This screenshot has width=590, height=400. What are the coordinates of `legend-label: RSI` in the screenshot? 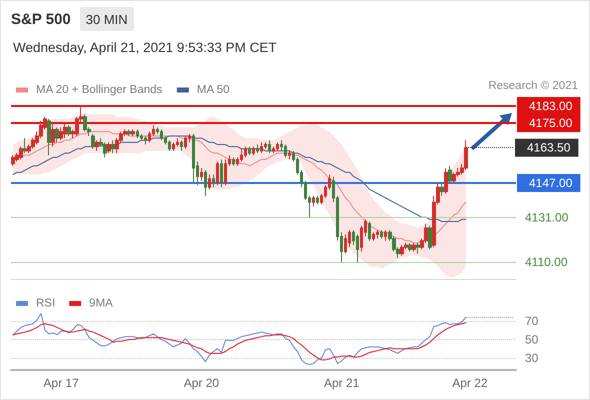 It's located at (46, 304).